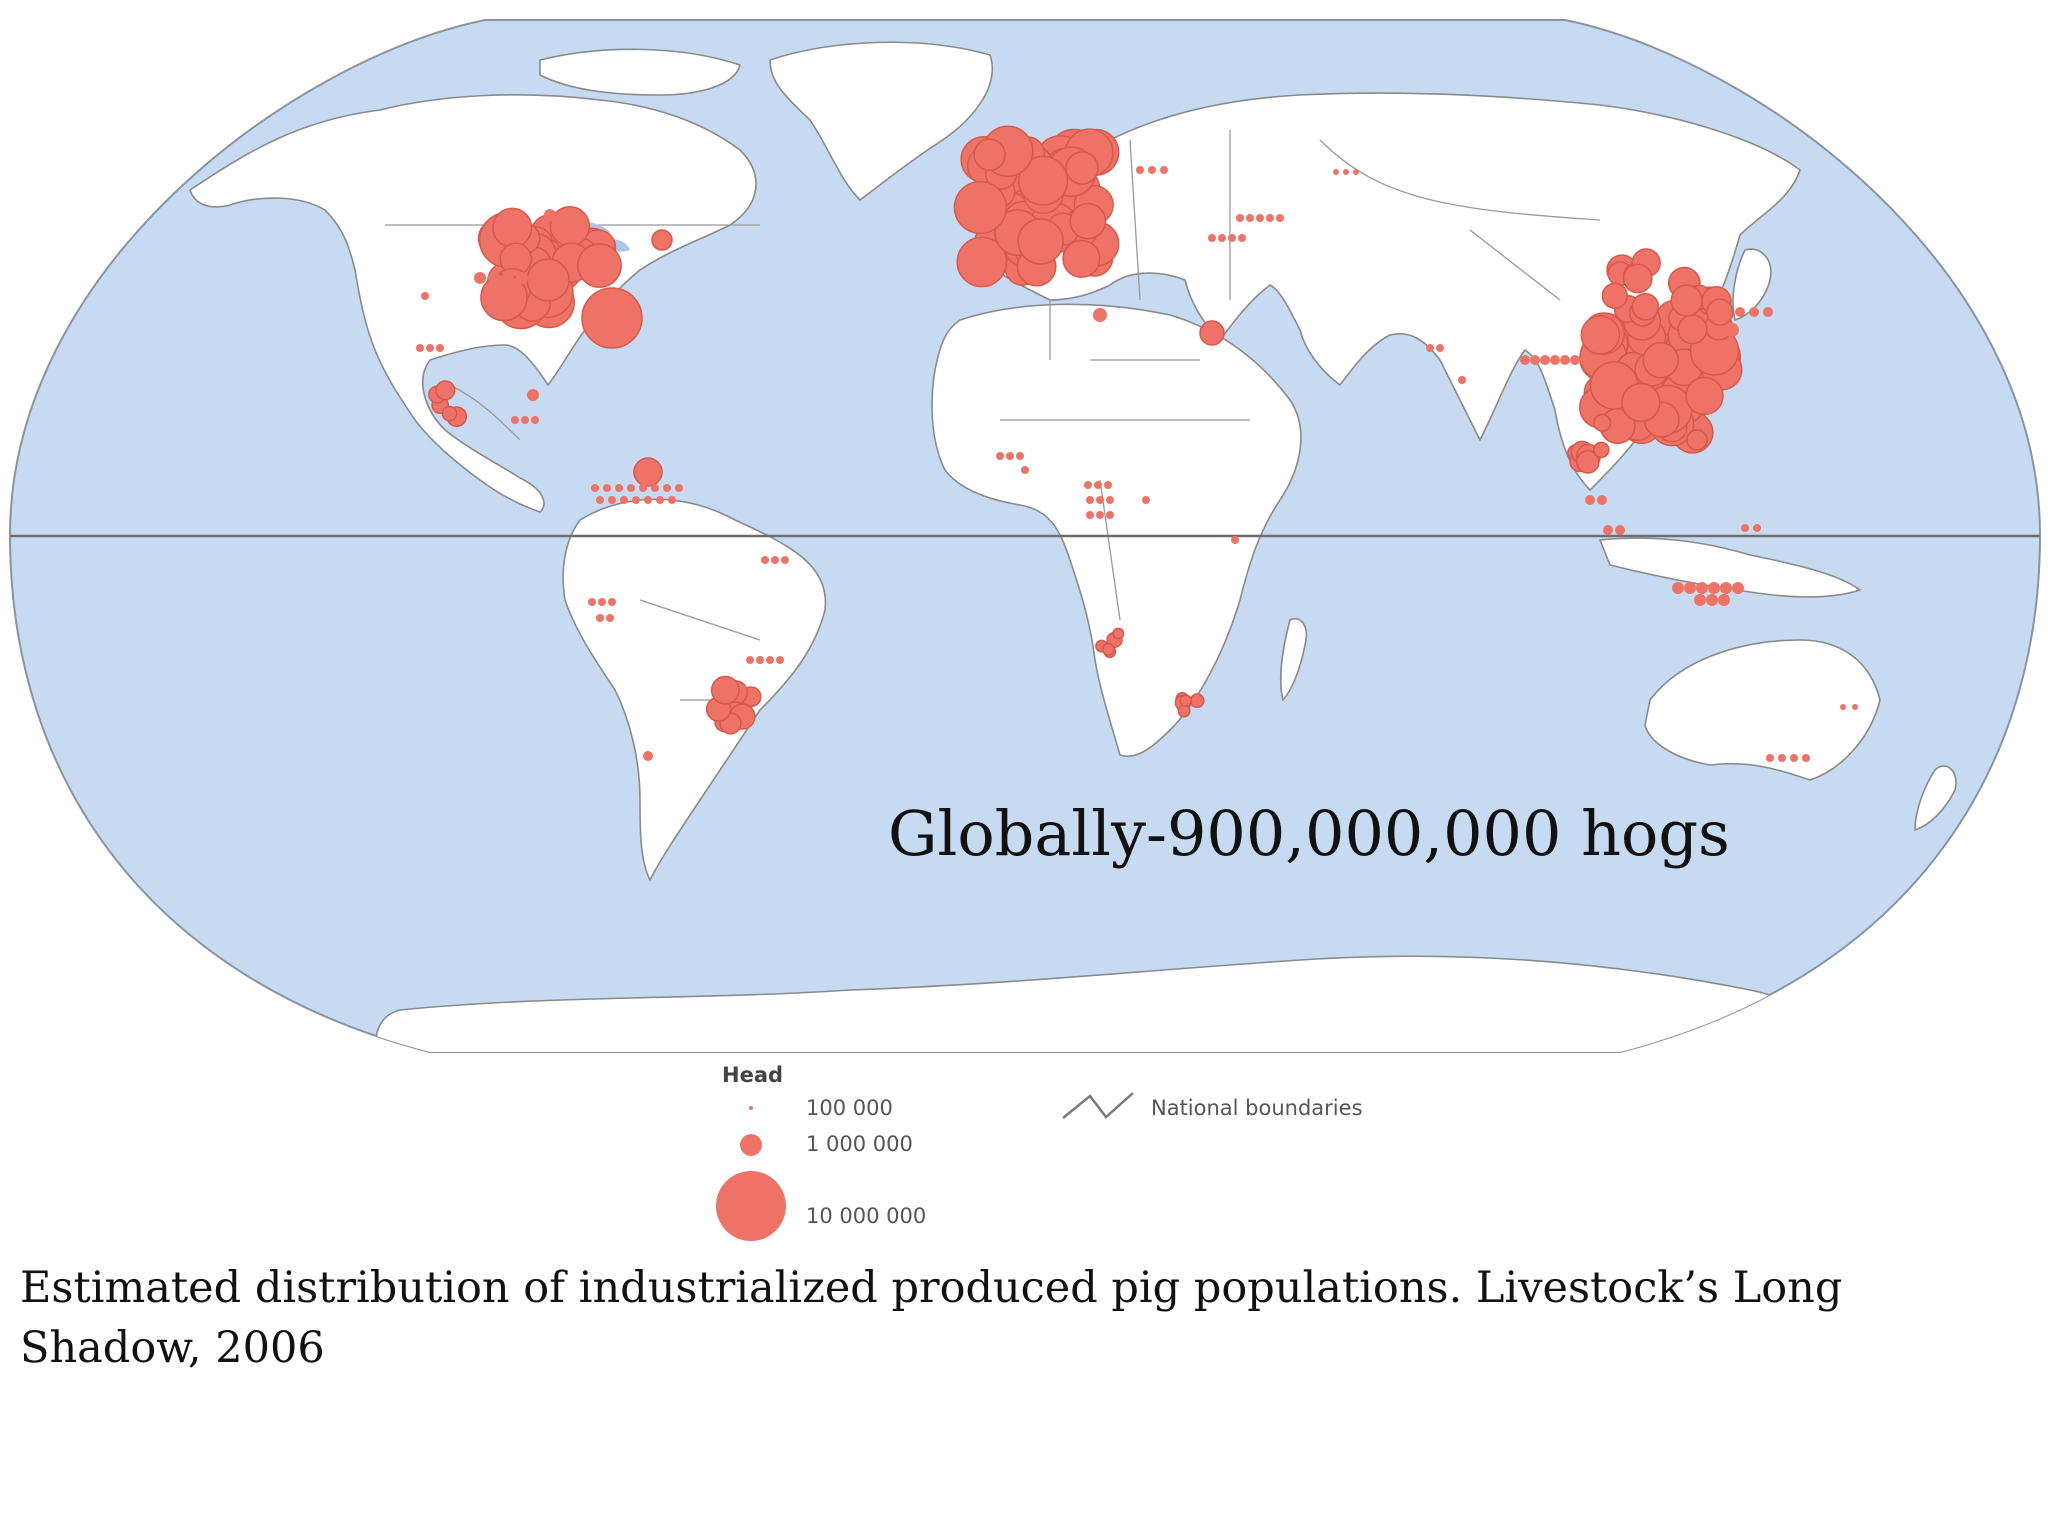 The width and height of the screenshot is (2048, 1536). What do you see at coordinates (751, 1108) in the screenshot?
I see `legend-symbol-small` at bounding box center [751, 1108].